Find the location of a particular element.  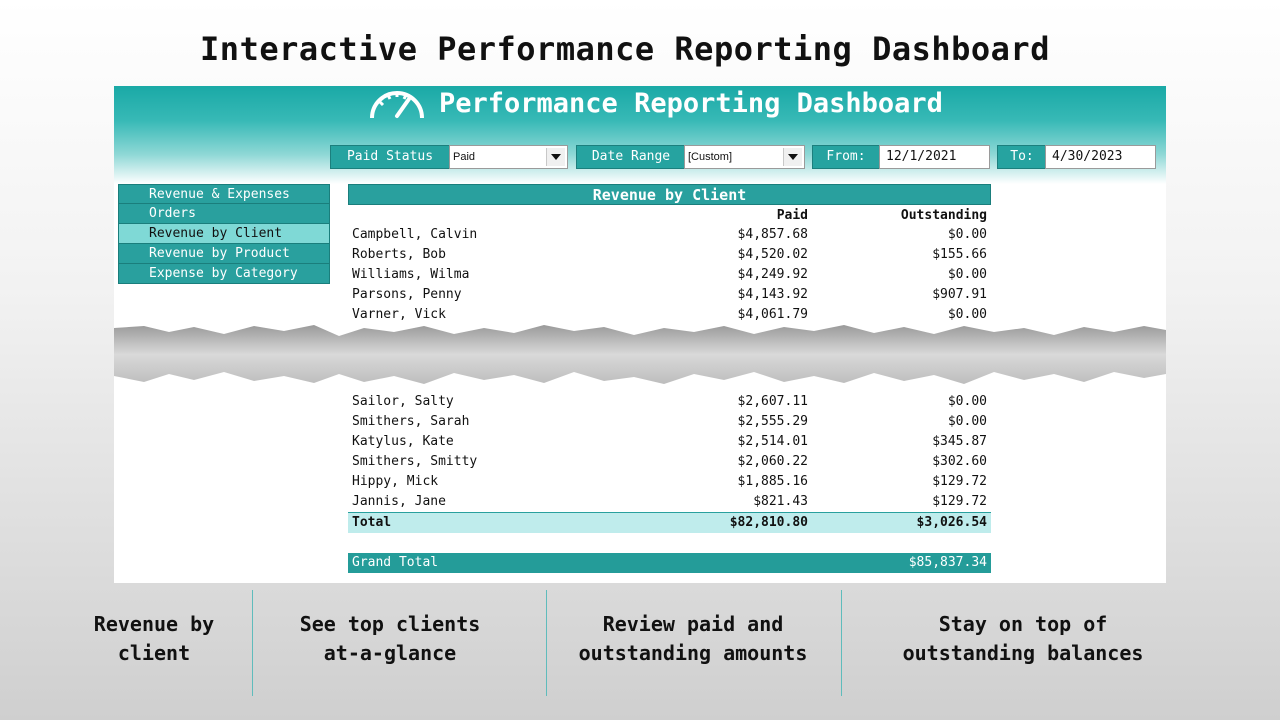

client-name: Jannis, Jane is located at coordinates (399, 501).